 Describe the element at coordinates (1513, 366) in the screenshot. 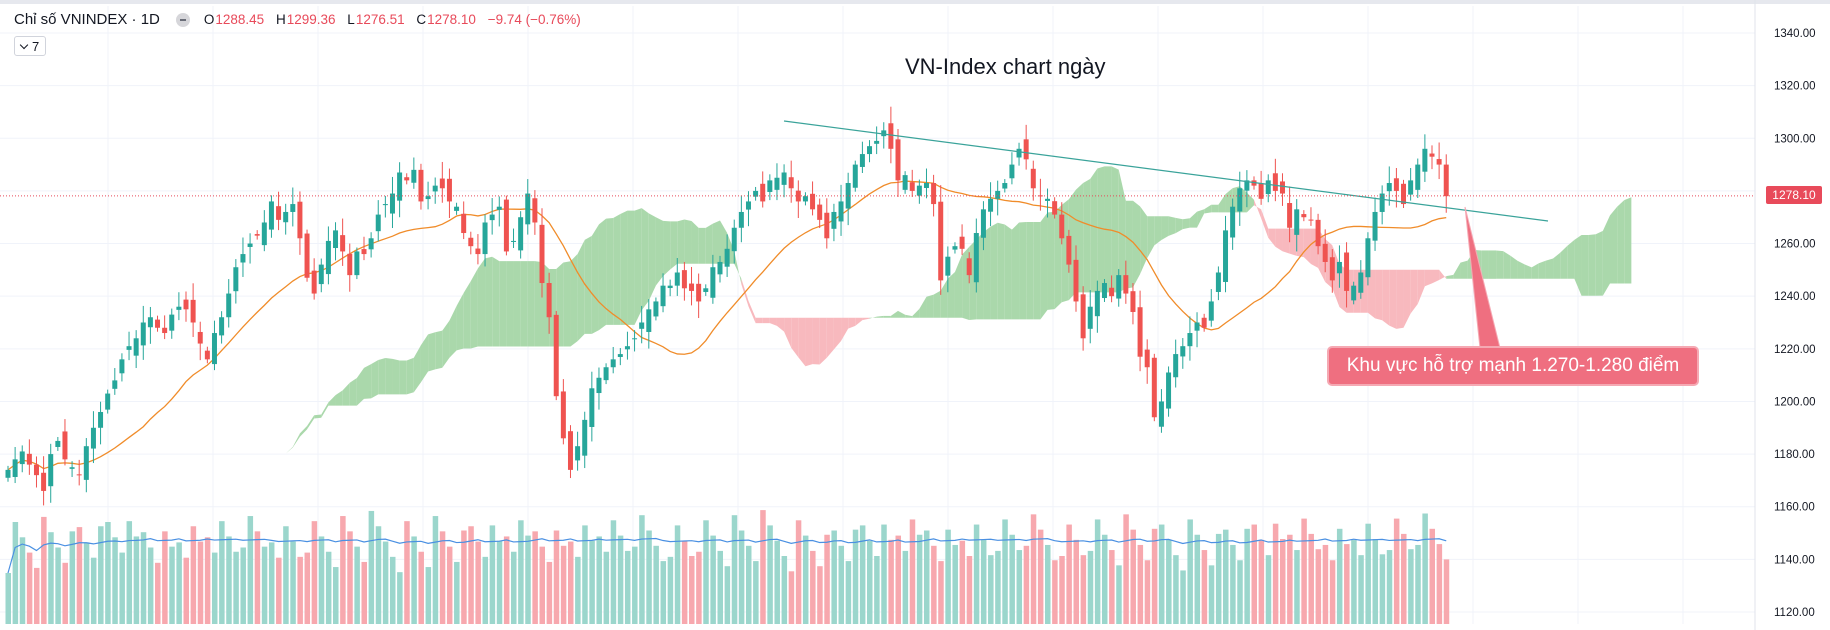

I see `support-zone-annotation: Khu vực hỗ trợ mạnh 1.270-1.280 điểm` at that location.